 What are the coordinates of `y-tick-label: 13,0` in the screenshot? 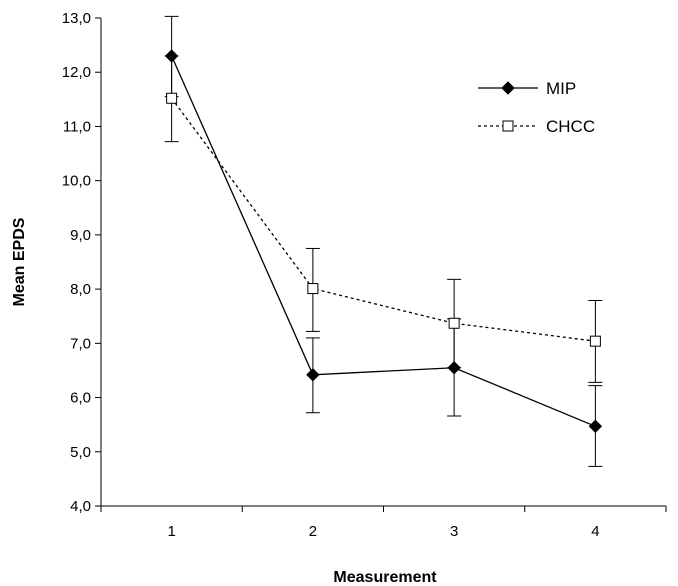 It's located at (76, 18).